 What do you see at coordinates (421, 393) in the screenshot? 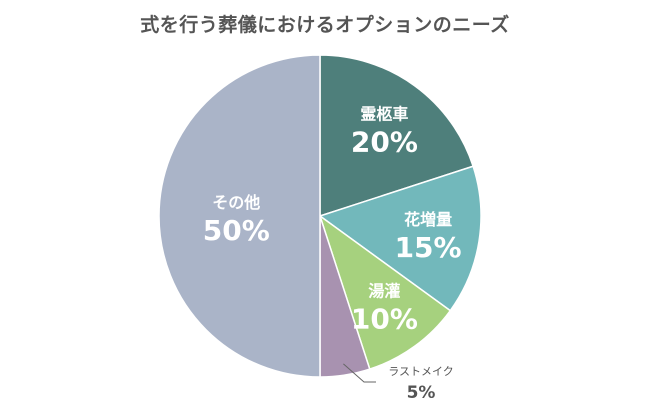
I see `slice-4-value: 5%` at bounding box center [421, 393].